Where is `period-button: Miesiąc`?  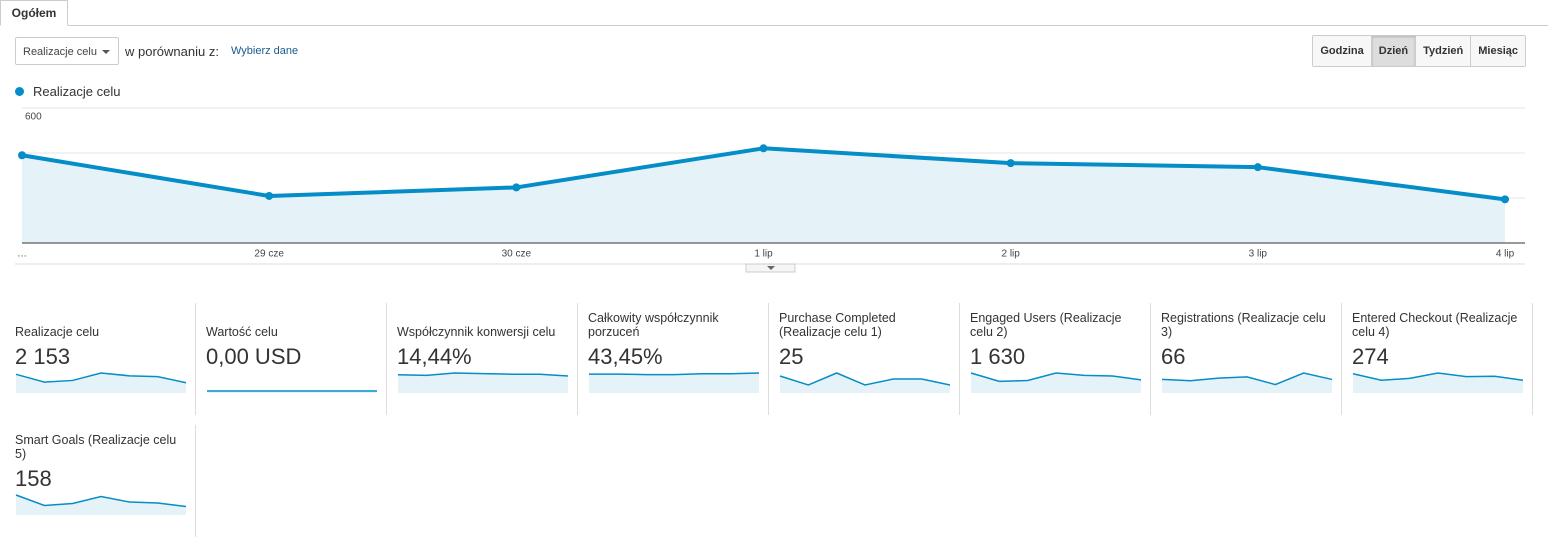 period-button: Miesiąc is located at coordinates (1497, 51).